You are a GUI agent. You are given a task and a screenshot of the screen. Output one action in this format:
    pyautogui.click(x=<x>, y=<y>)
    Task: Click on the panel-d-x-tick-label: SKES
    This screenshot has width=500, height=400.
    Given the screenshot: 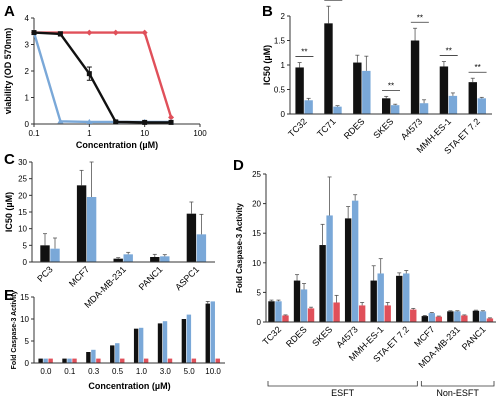 What is the action you would take?
    pyautogui.click(x=322, y=336)
    